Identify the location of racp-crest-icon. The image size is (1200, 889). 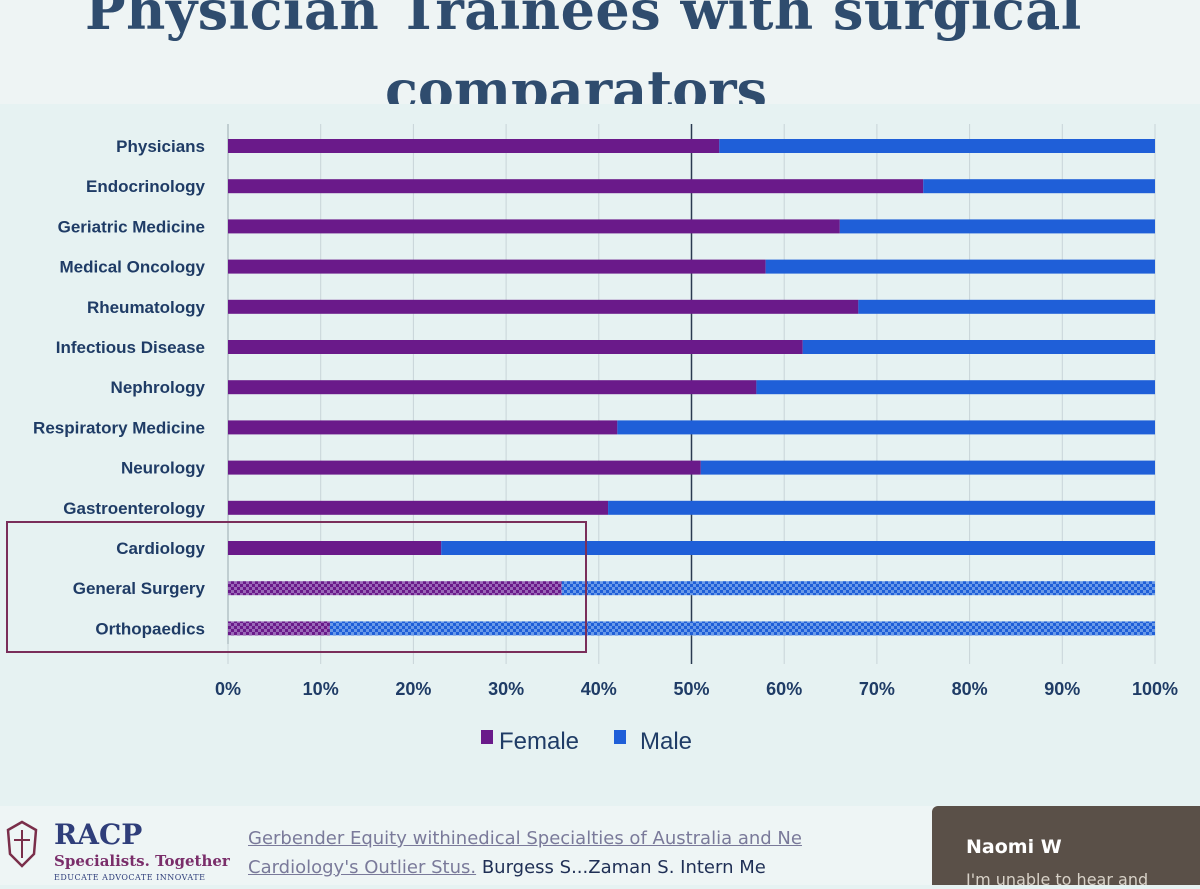
(22, 844).